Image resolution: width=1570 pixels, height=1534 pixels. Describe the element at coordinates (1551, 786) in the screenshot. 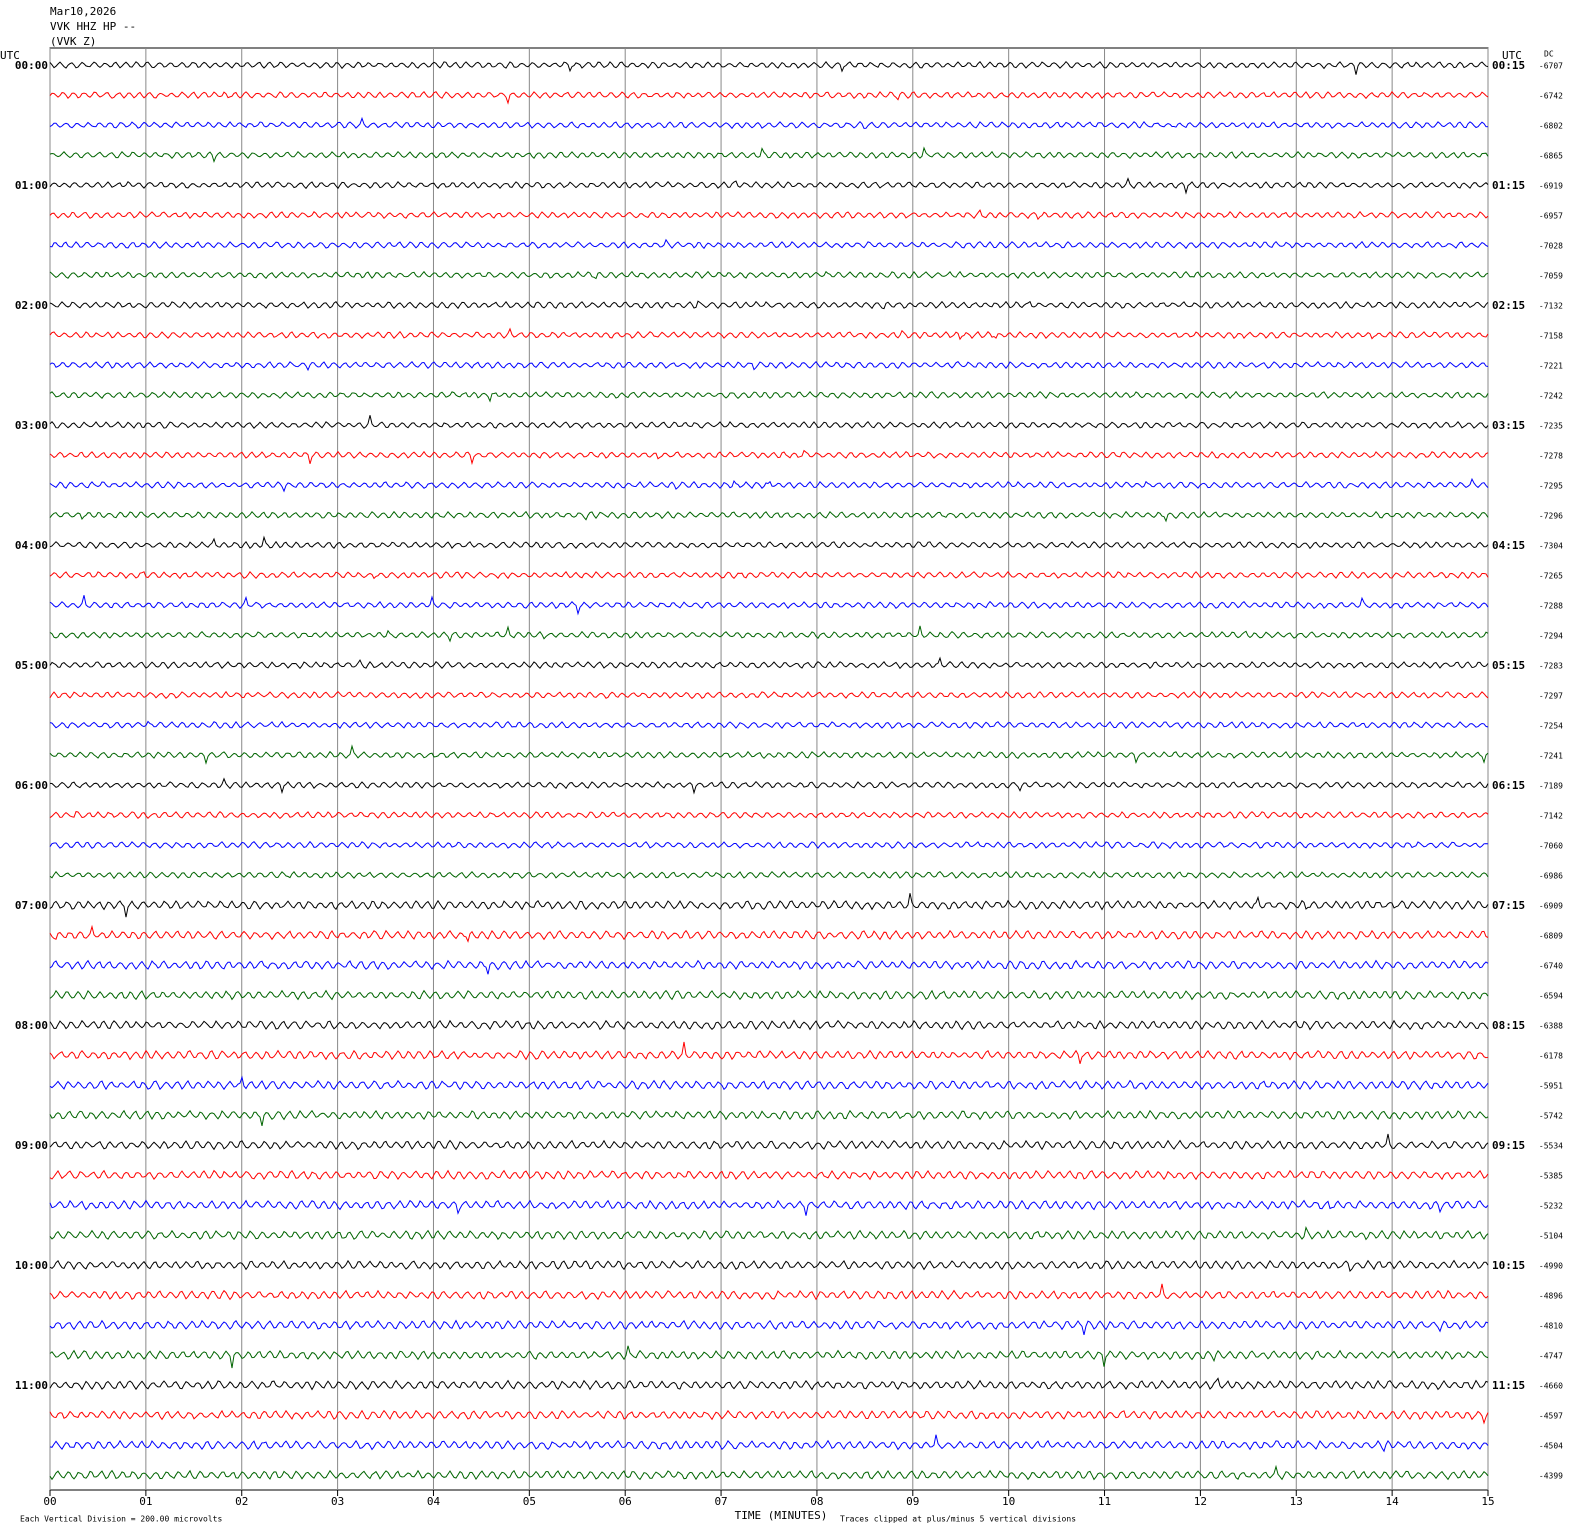

I see `dc-offset: -7189` at that location.